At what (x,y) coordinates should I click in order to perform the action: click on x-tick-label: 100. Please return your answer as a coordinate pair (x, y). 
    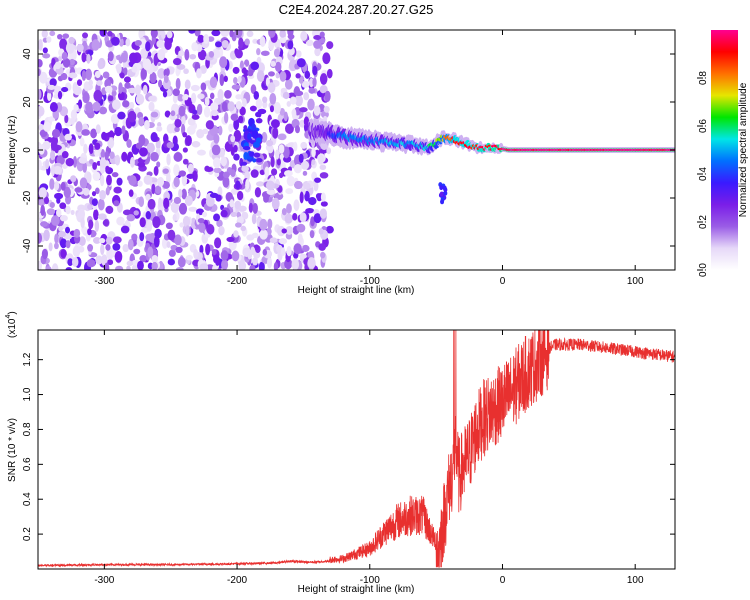
    Looking at the image, I should click on (635, 281).